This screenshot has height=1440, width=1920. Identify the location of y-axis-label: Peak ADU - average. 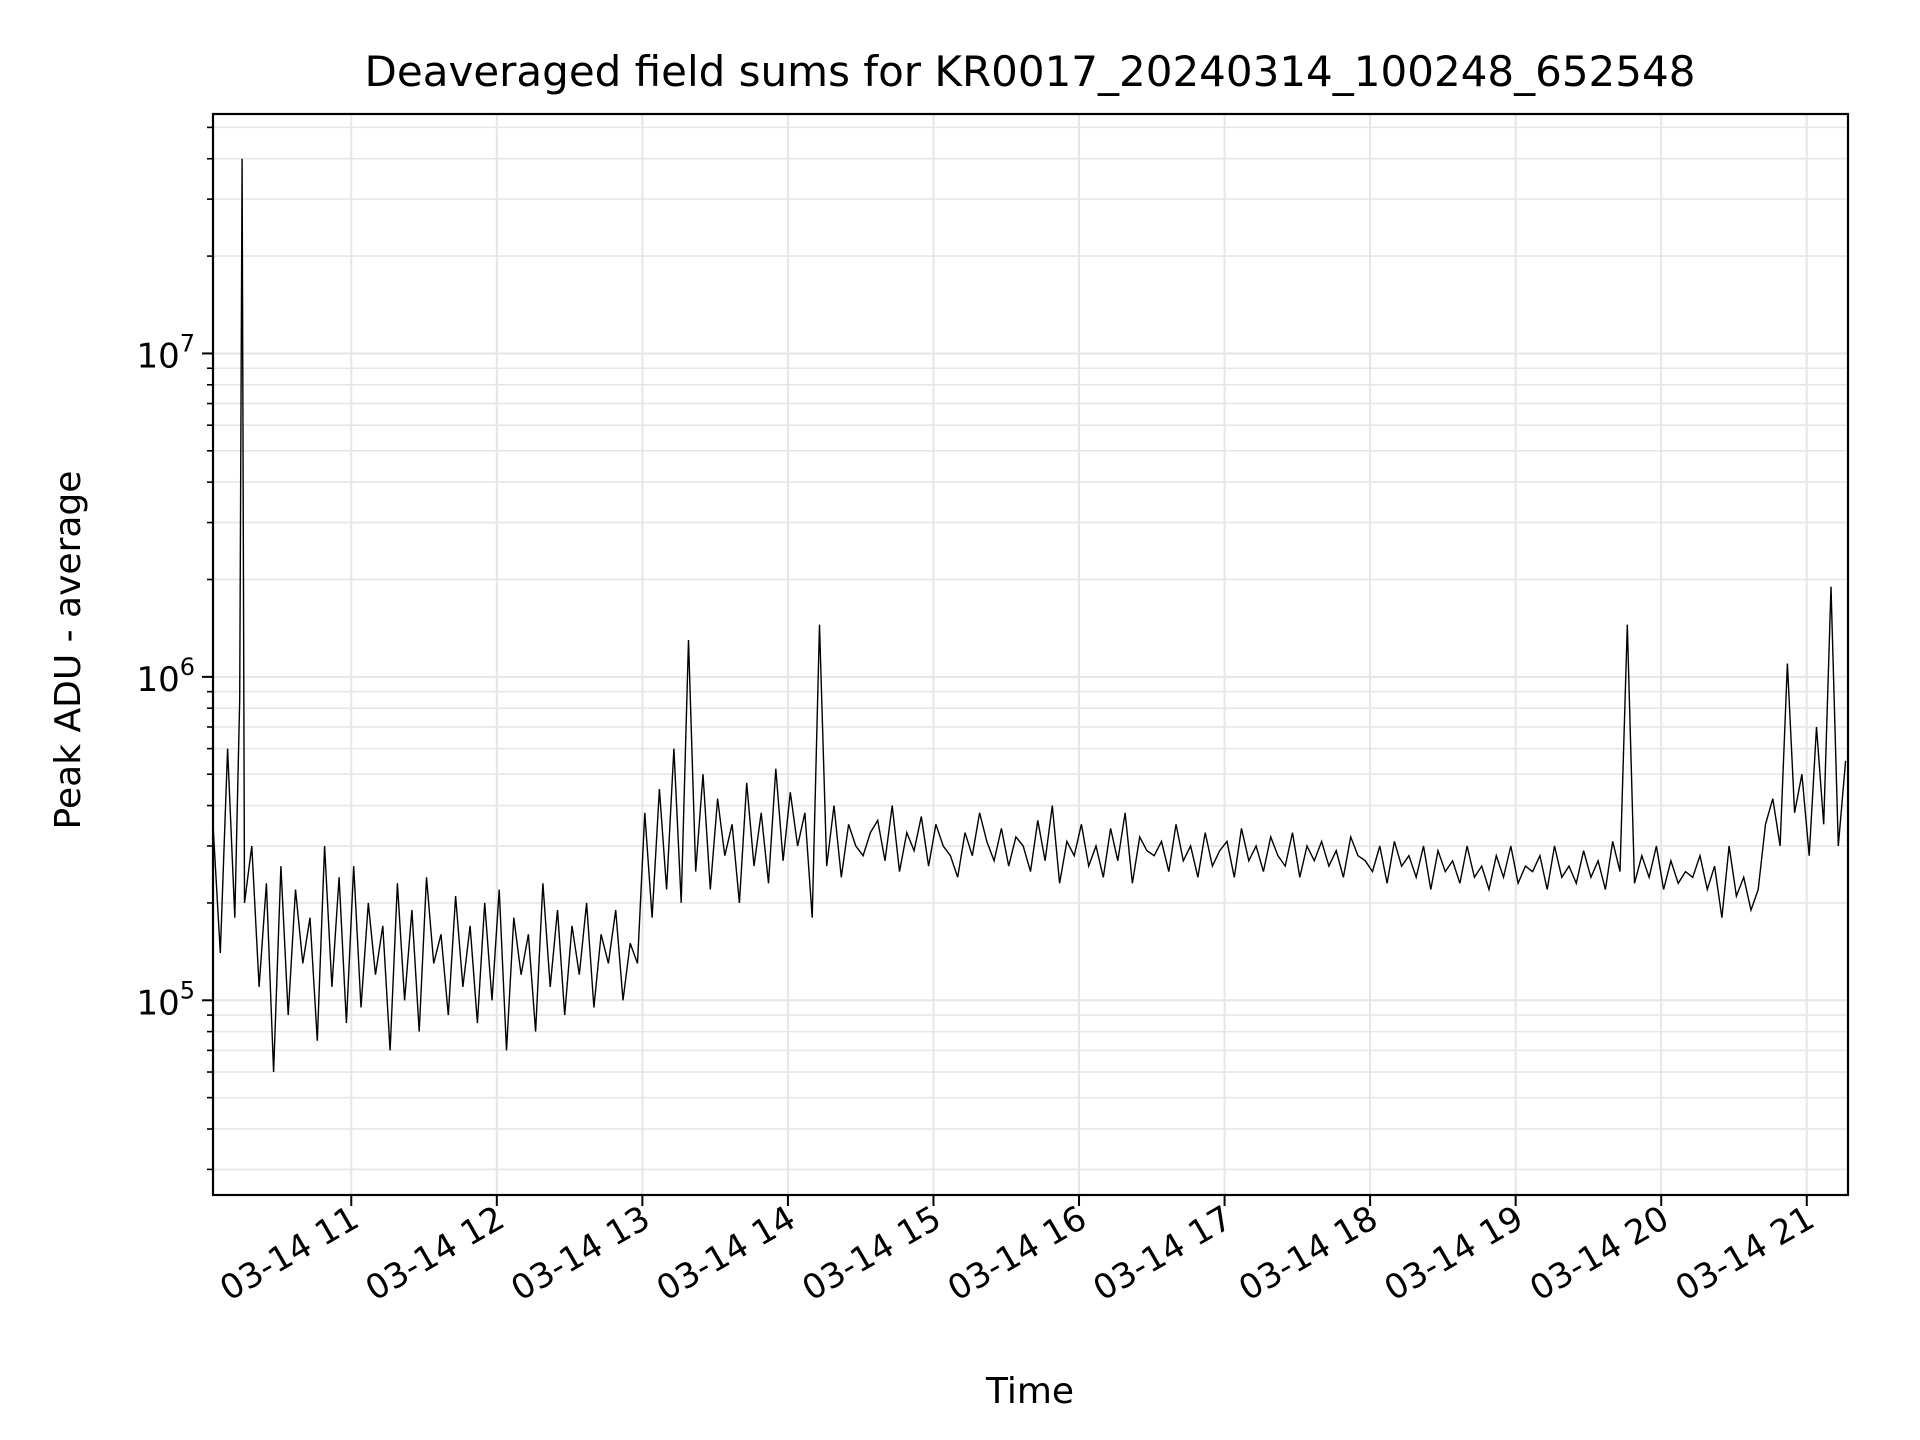
(68, 650).